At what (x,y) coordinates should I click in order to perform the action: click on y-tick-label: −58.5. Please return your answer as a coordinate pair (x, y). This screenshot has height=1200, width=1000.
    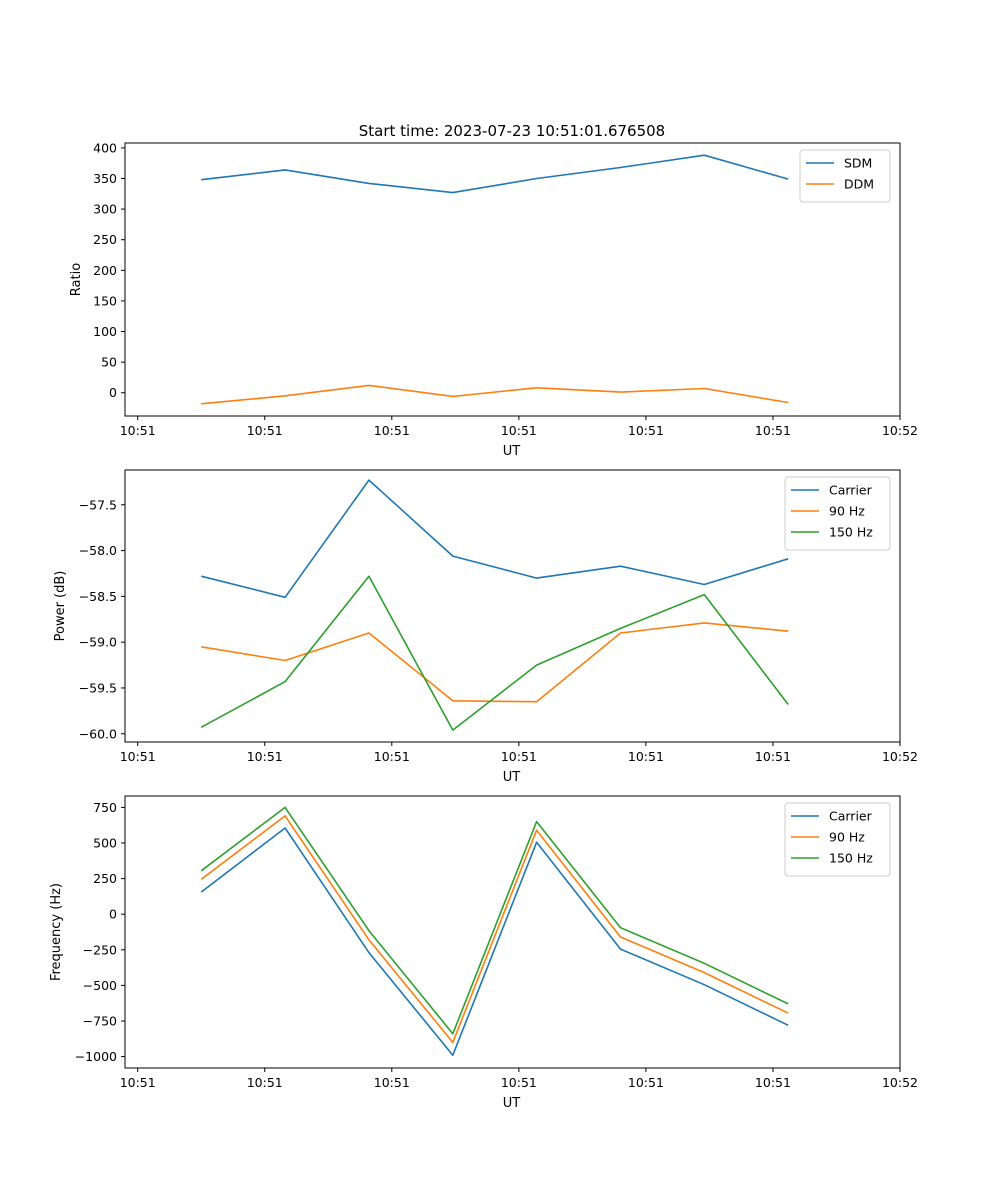
    Looking at the image, I should click on (98, 596).